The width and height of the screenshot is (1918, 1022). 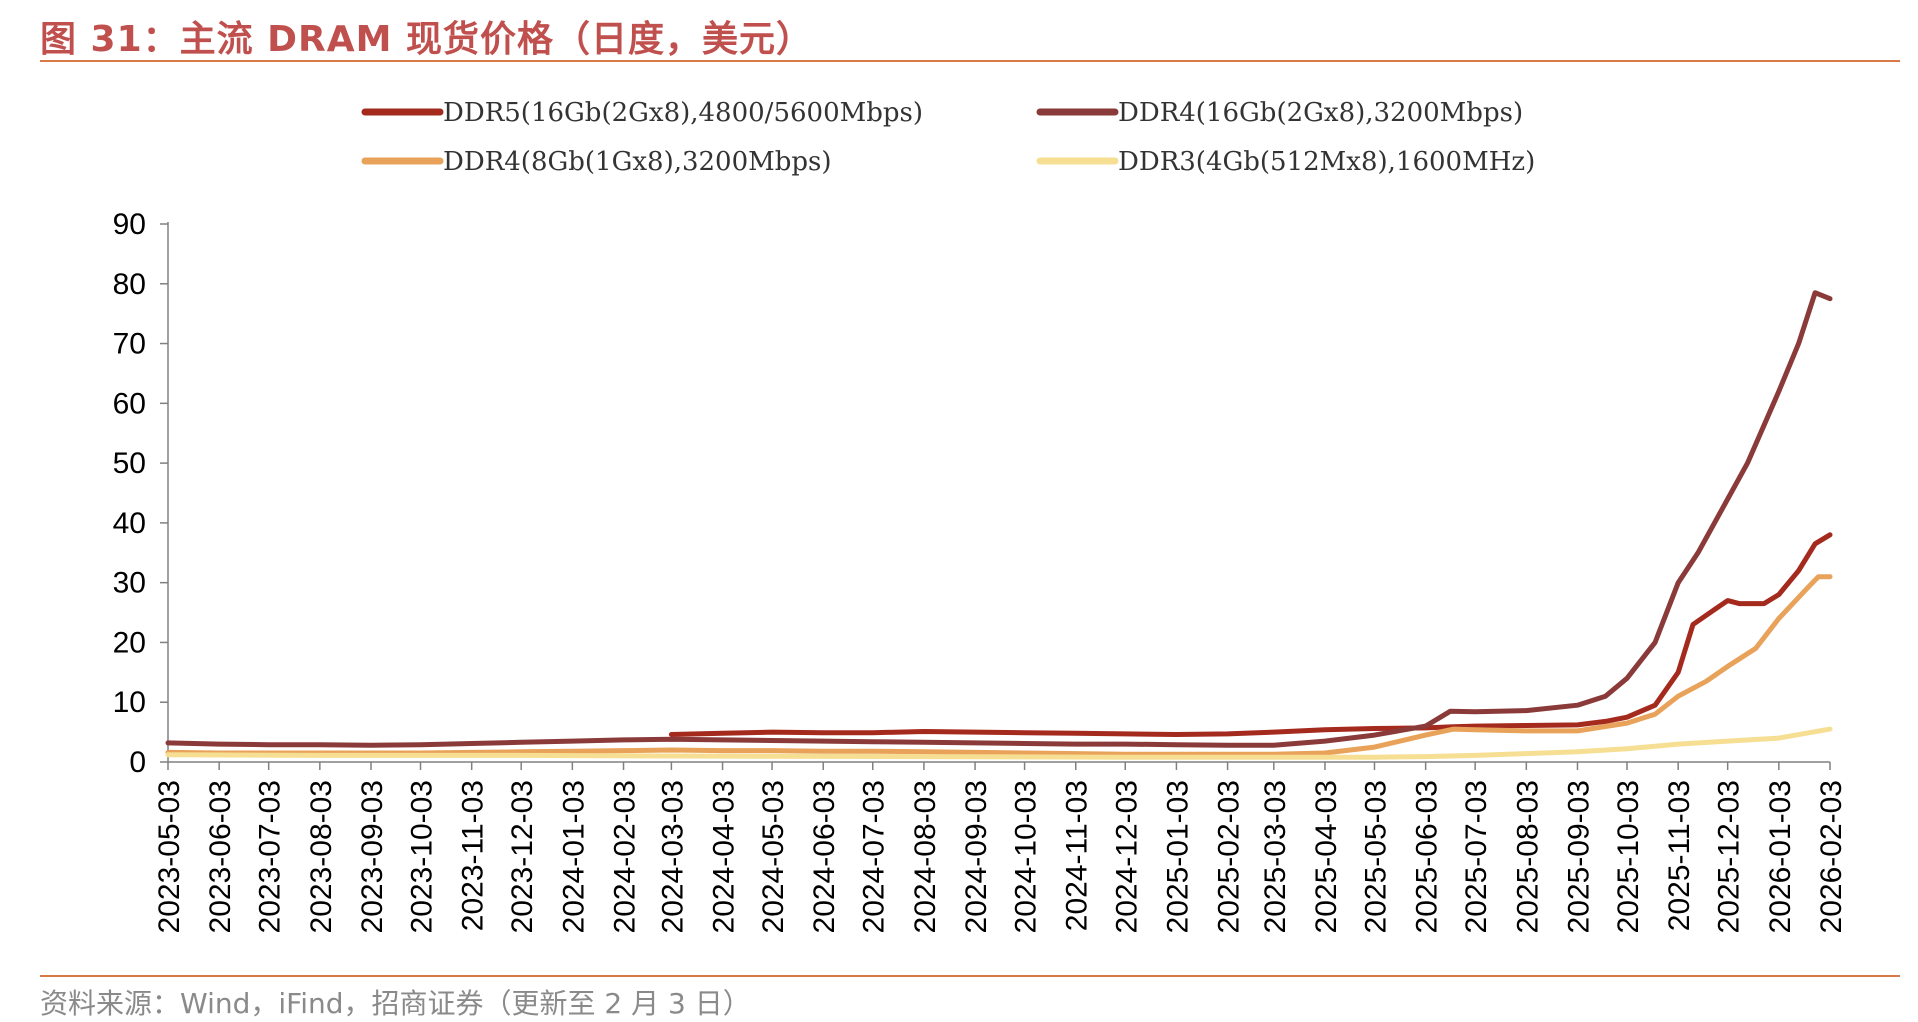 What do you see at coordinates (137, 762) in the screenshot?
I see `y-tick-label: 0` at bounding box center [137, 762].